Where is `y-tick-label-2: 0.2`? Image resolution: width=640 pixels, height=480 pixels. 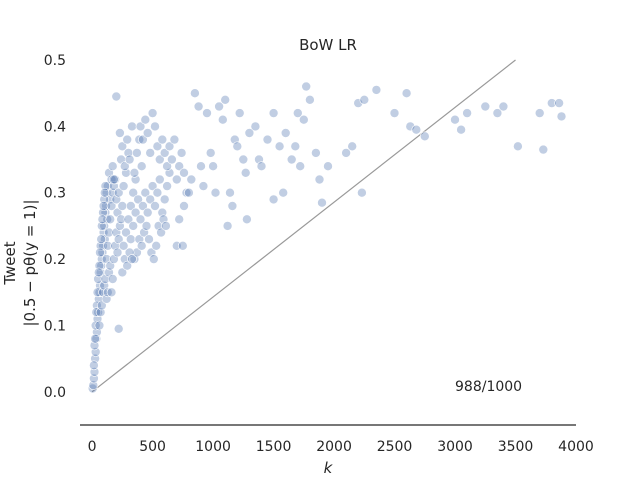
y-tick-label-2: 0.2 is located at coordinates (55, 260).